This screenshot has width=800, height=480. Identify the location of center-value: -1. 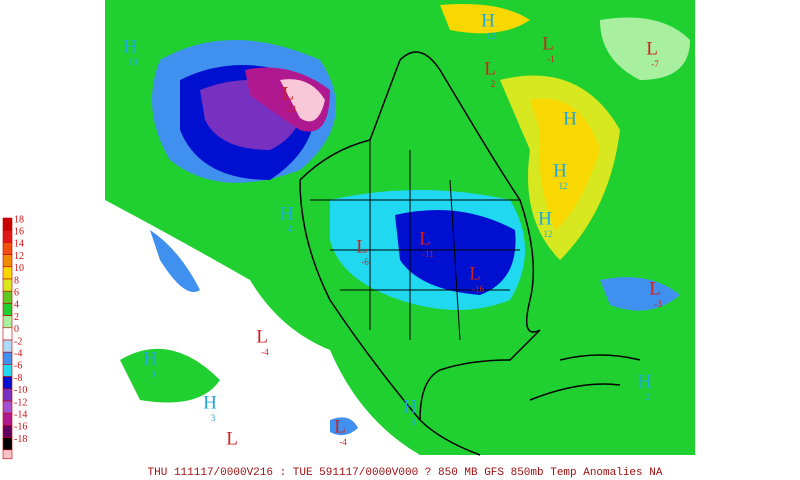
(551, 59).